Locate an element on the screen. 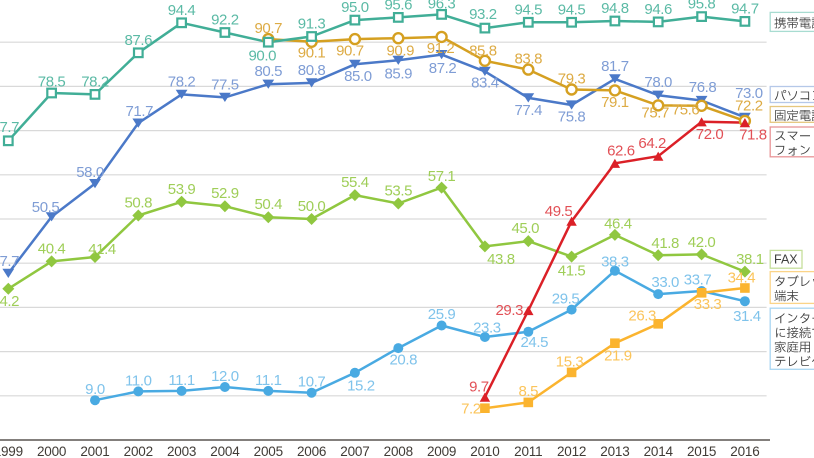  svg-text: 50.4 is located at coordinates (268, 204).